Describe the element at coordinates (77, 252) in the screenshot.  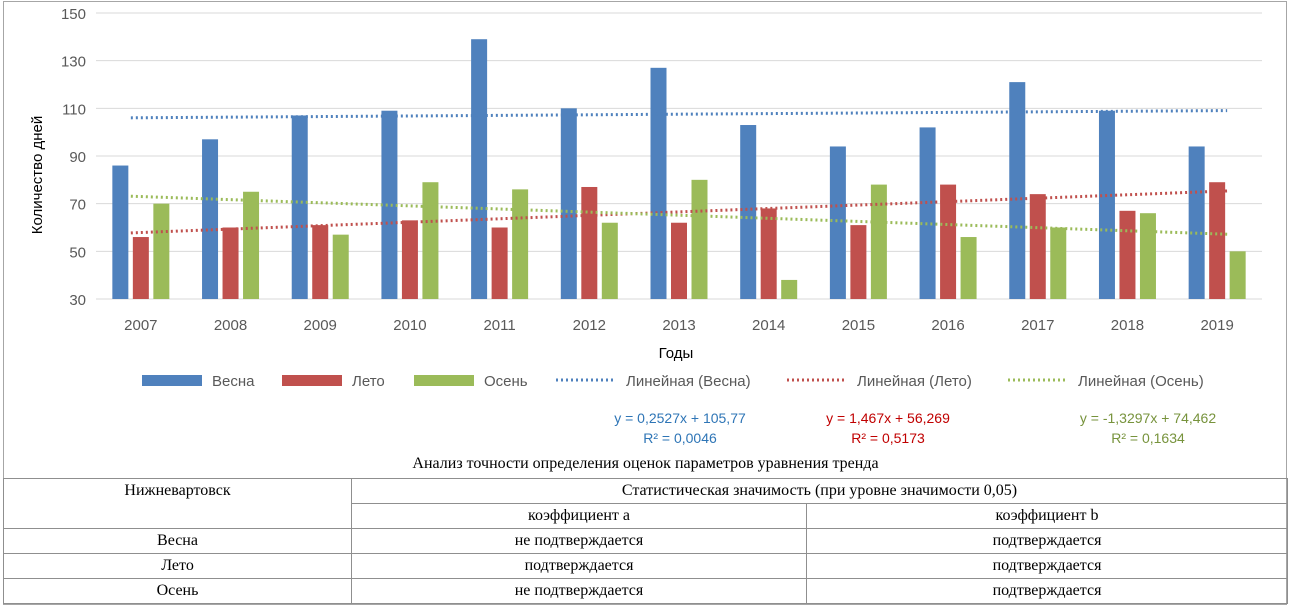
I see `y-tick-label: 50` at that location.